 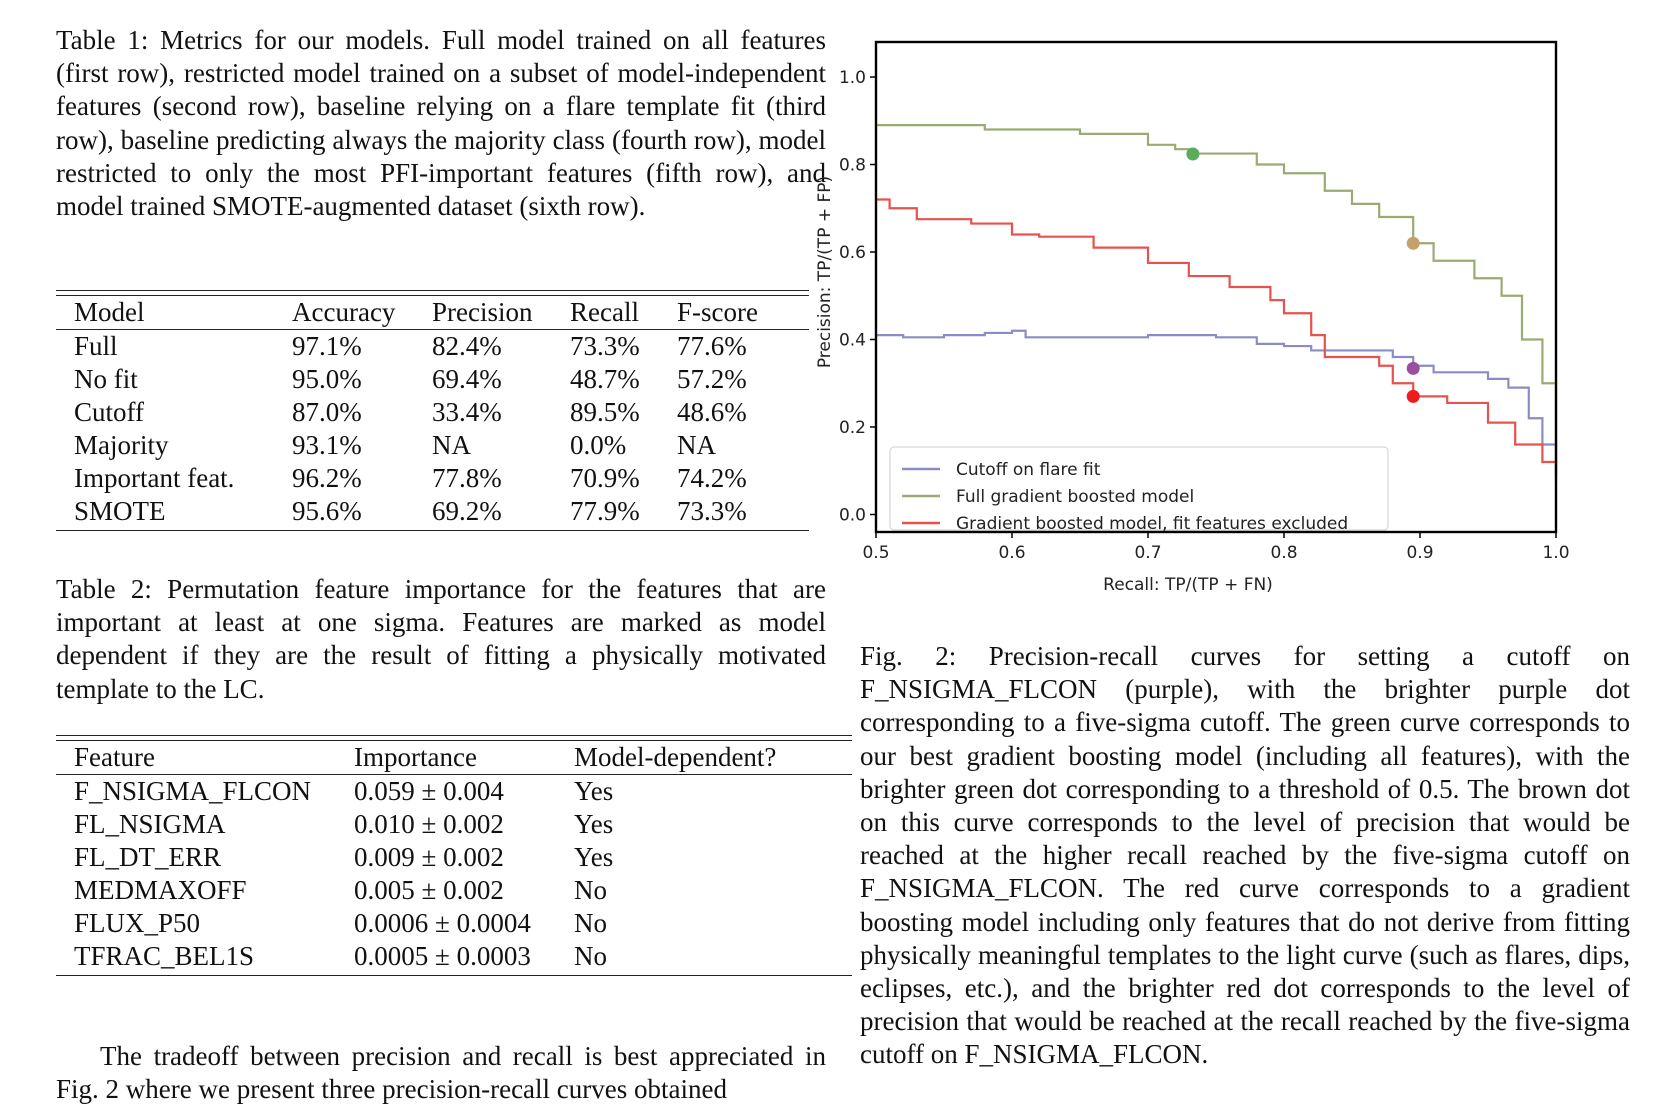 What do you see at coordinates (327, 412) in the screenshot?
I see `table-cell: 87.0%` at bounding box center [327, 412].